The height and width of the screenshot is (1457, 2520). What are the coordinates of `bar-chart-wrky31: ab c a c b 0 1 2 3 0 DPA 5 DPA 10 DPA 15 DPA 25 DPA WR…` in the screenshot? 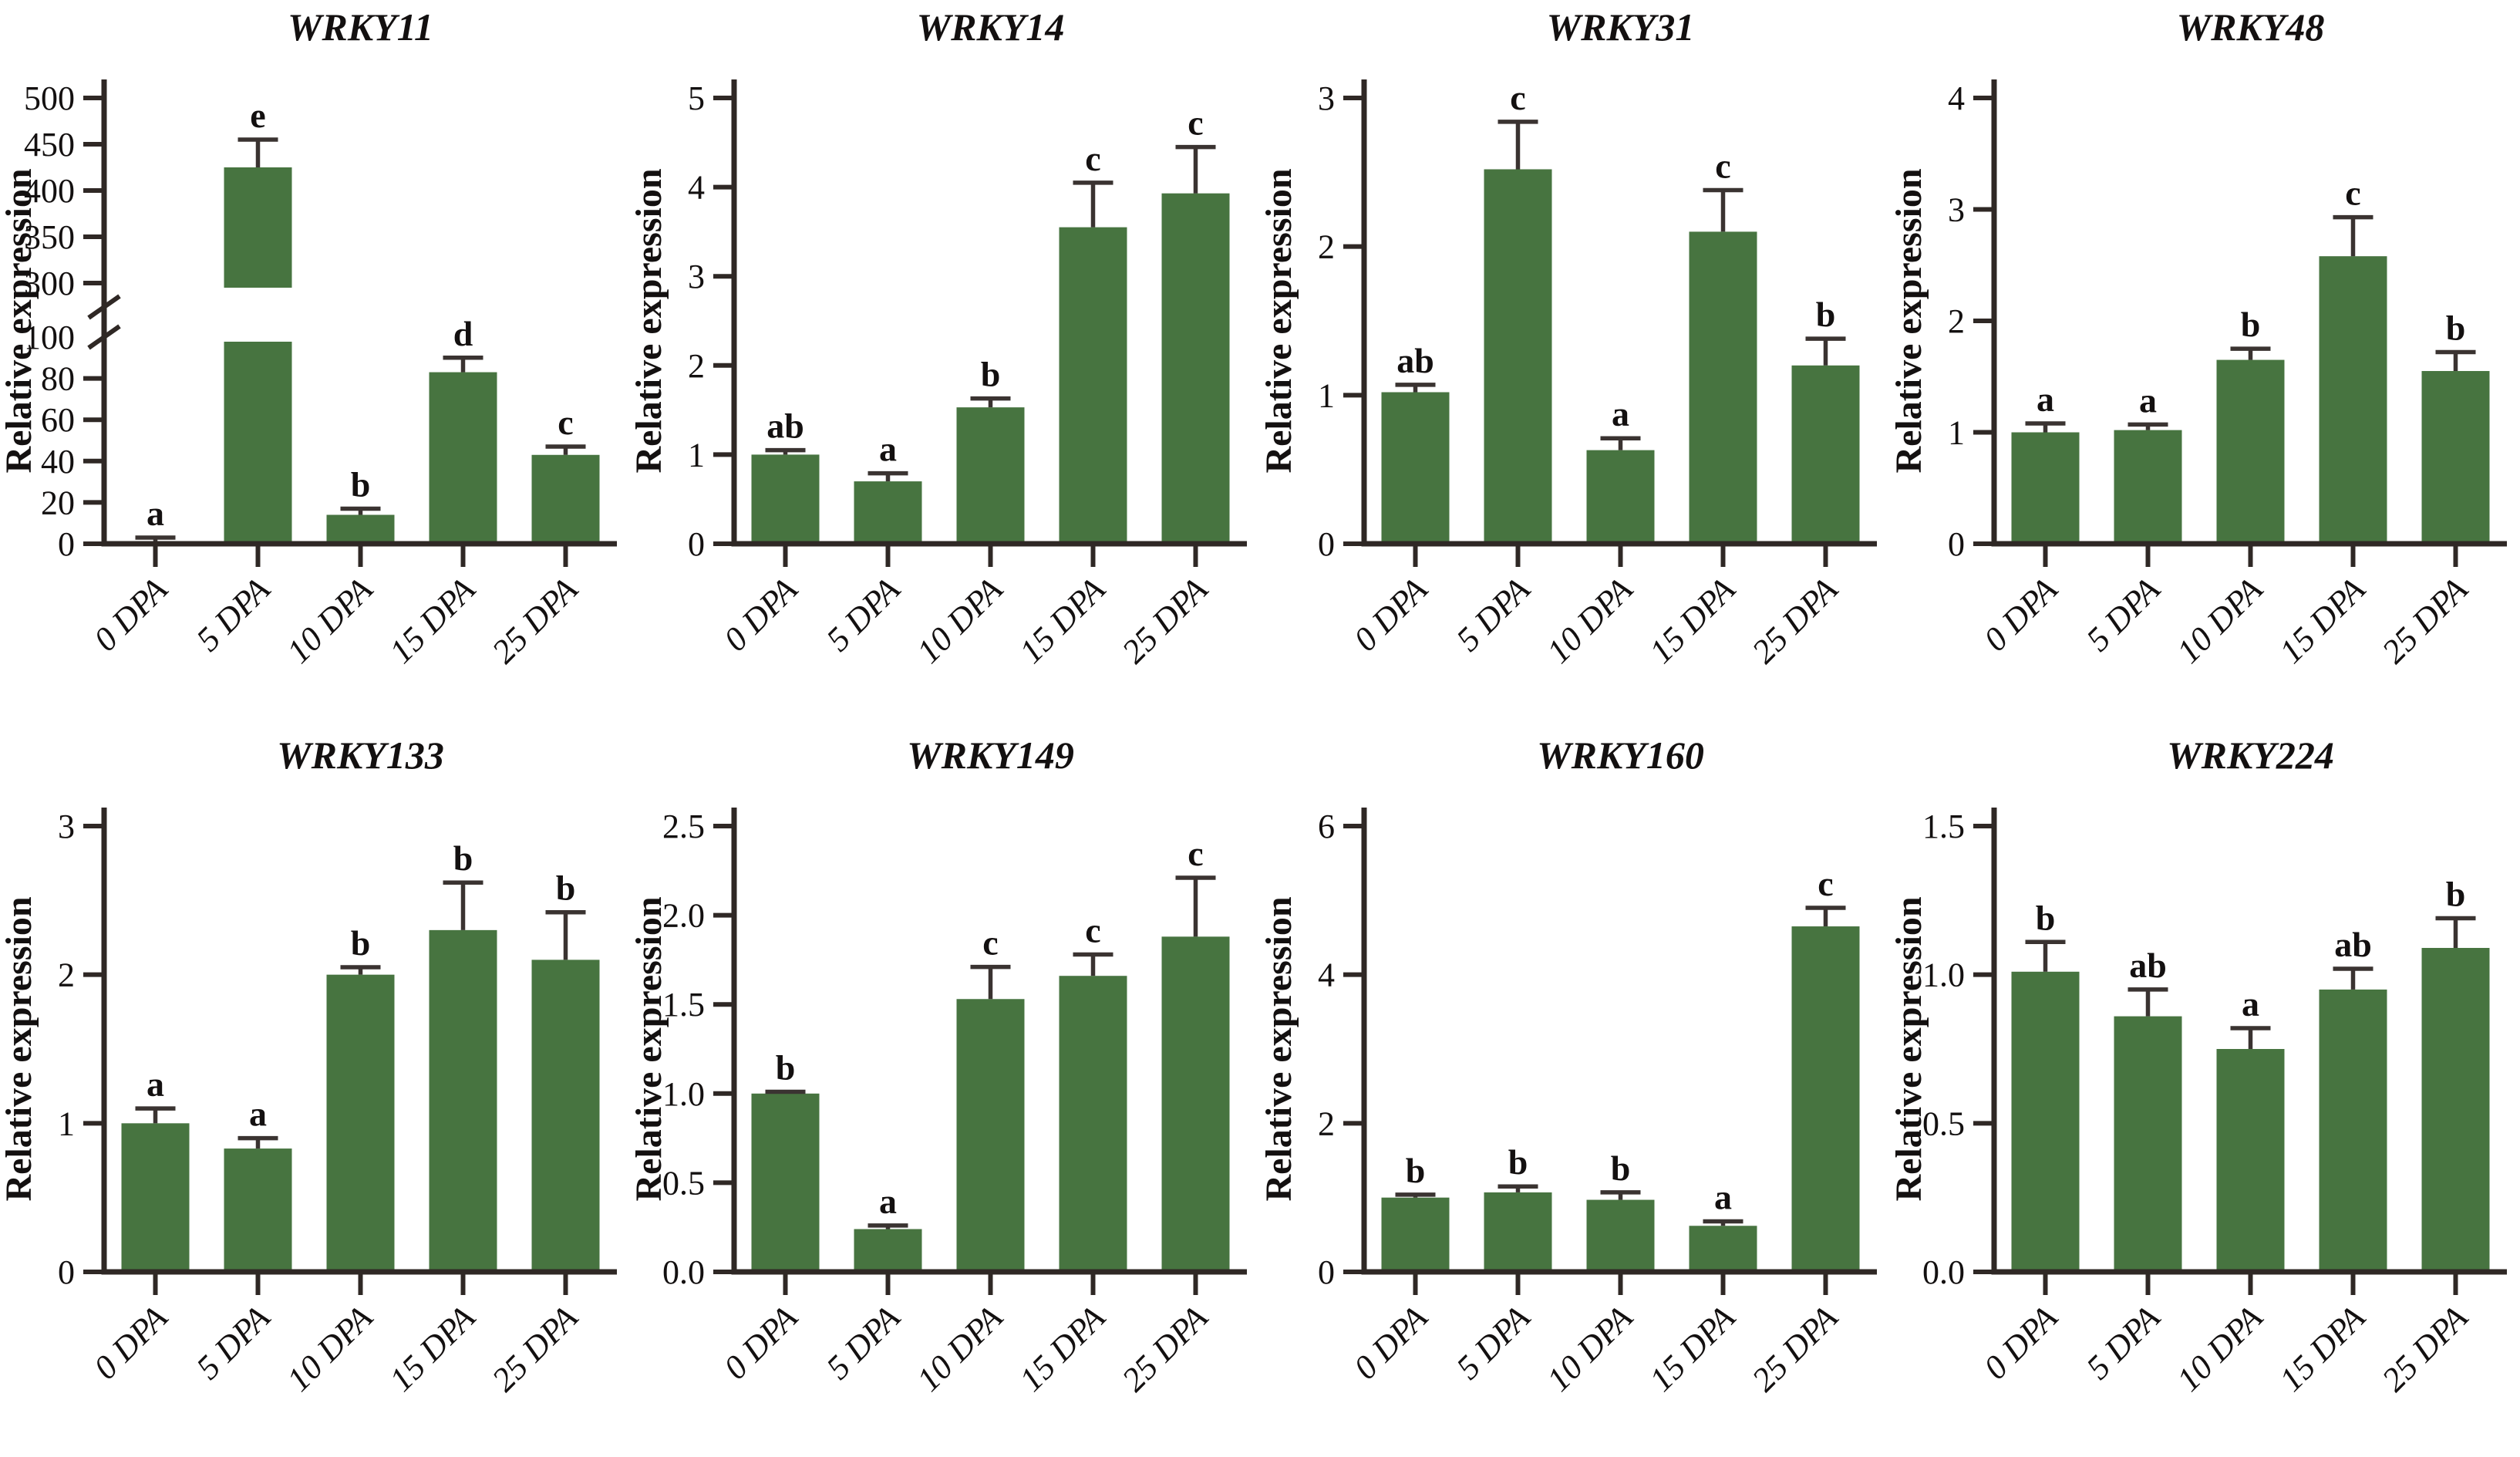 It's located at (1568, 338).